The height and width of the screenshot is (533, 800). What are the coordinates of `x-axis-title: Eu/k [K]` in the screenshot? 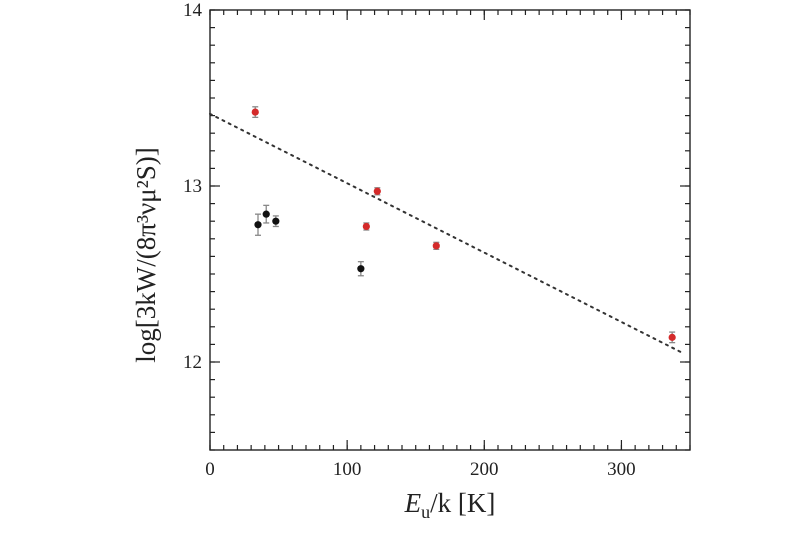 It's located at (450, 505).